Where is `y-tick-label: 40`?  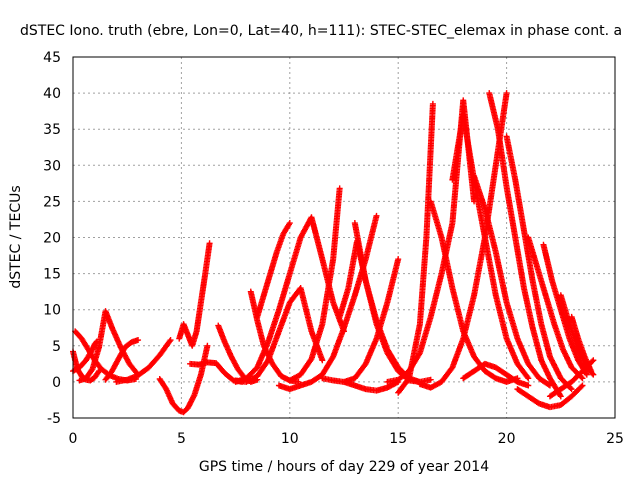
y-tick-label: 40 is located at coordinates (52, 94).